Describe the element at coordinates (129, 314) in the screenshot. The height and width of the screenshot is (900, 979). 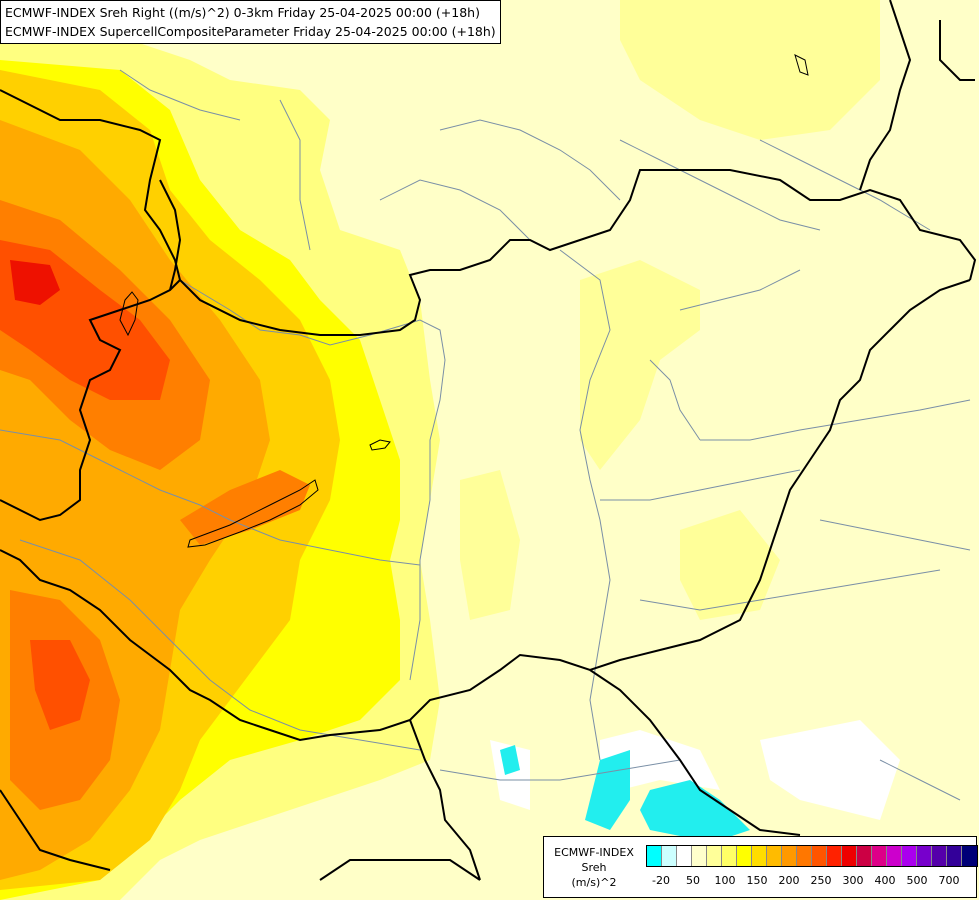
I see `lake-neusiedl` at that location.